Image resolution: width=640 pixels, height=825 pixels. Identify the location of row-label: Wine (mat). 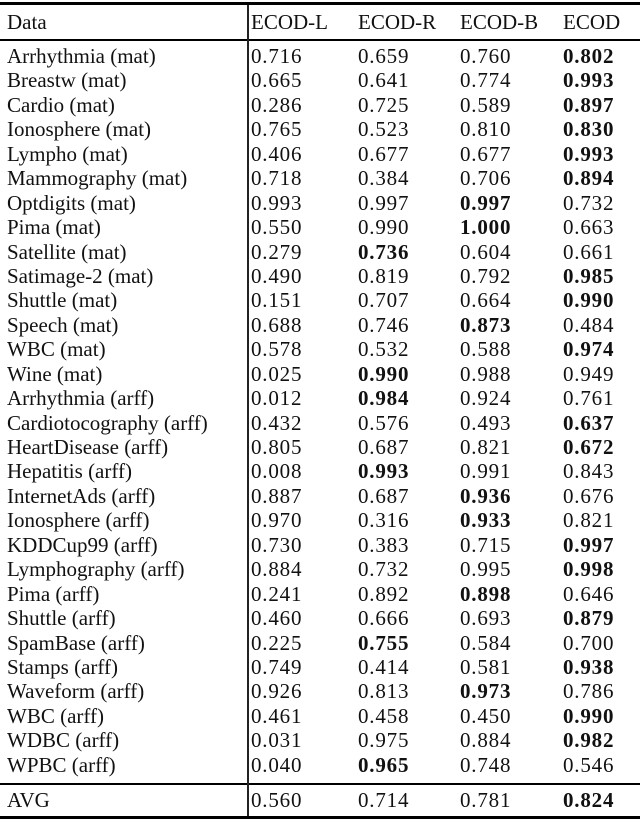
(55, 373).